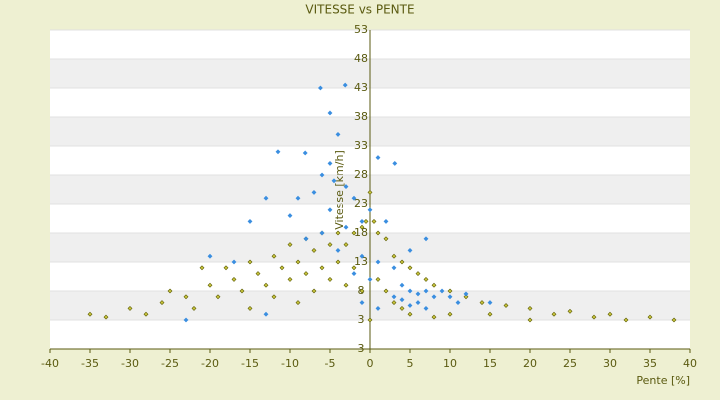 This screenshot has width=720, height=400. What do you see at coordinates (361, 174) in the screenshot?
I see `y-tick-label: 28` at bounding box center [361, 174].